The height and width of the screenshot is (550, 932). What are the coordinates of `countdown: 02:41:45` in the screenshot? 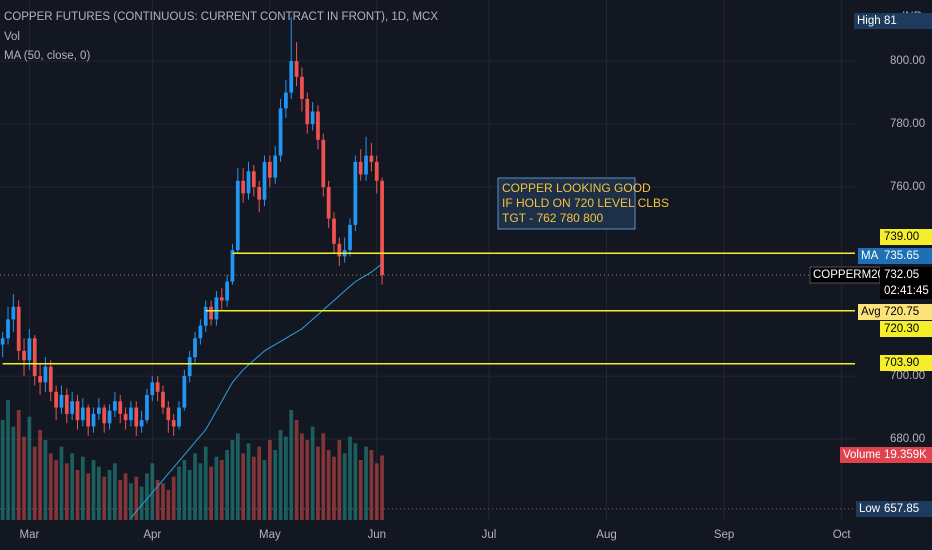 It's located at (906, 291).